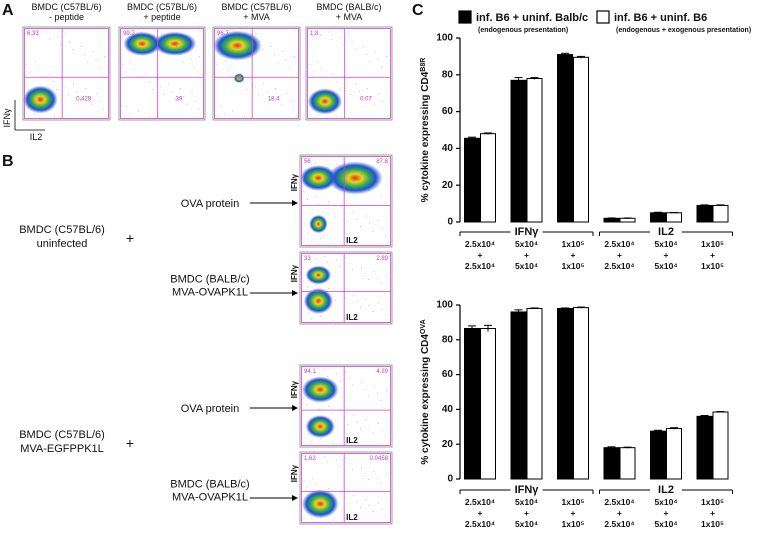 The width and height of the screenshot is (760, 549). What do you see at coordinates (210, 204) in the screenshot?
I see `target-label: OVA protein` at bounding box center [210, 204].